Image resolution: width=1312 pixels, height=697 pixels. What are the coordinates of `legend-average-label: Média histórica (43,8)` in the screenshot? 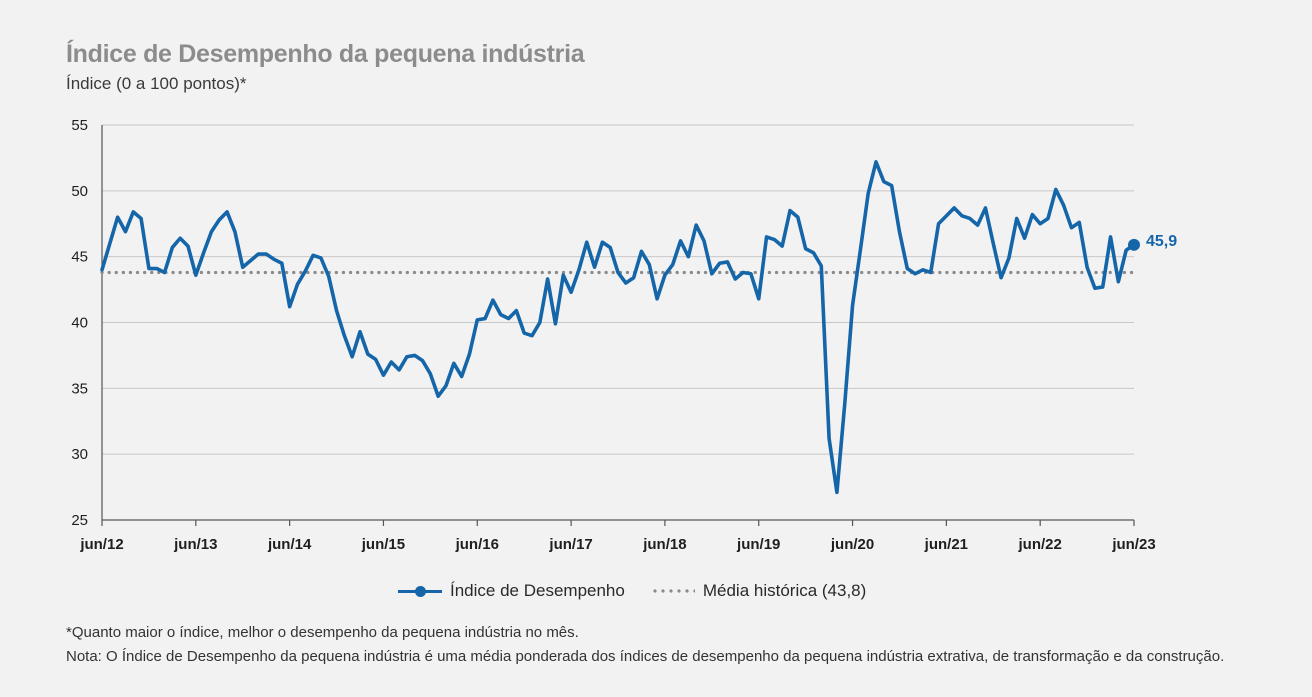 It's located at (784, 590).